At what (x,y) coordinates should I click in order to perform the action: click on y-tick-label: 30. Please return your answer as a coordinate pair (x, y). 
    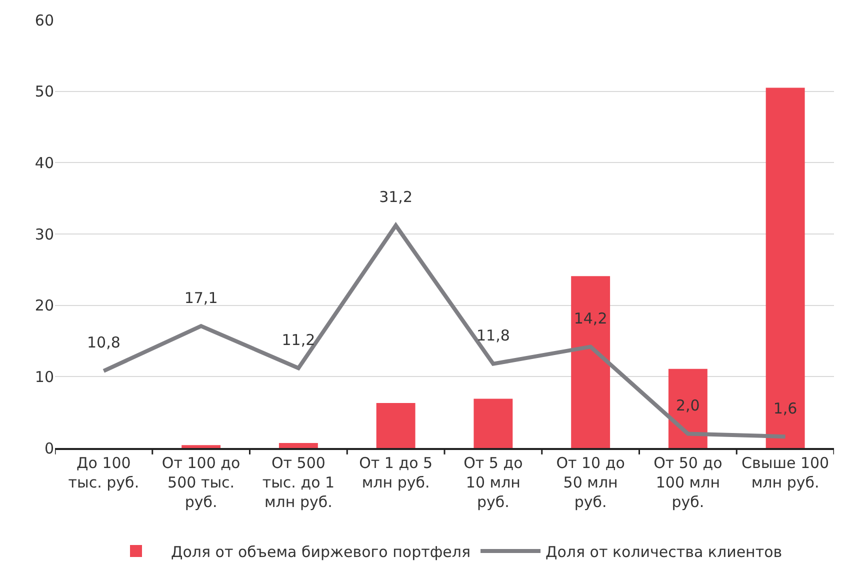
    Looking at the image, I should click on (44, 234).